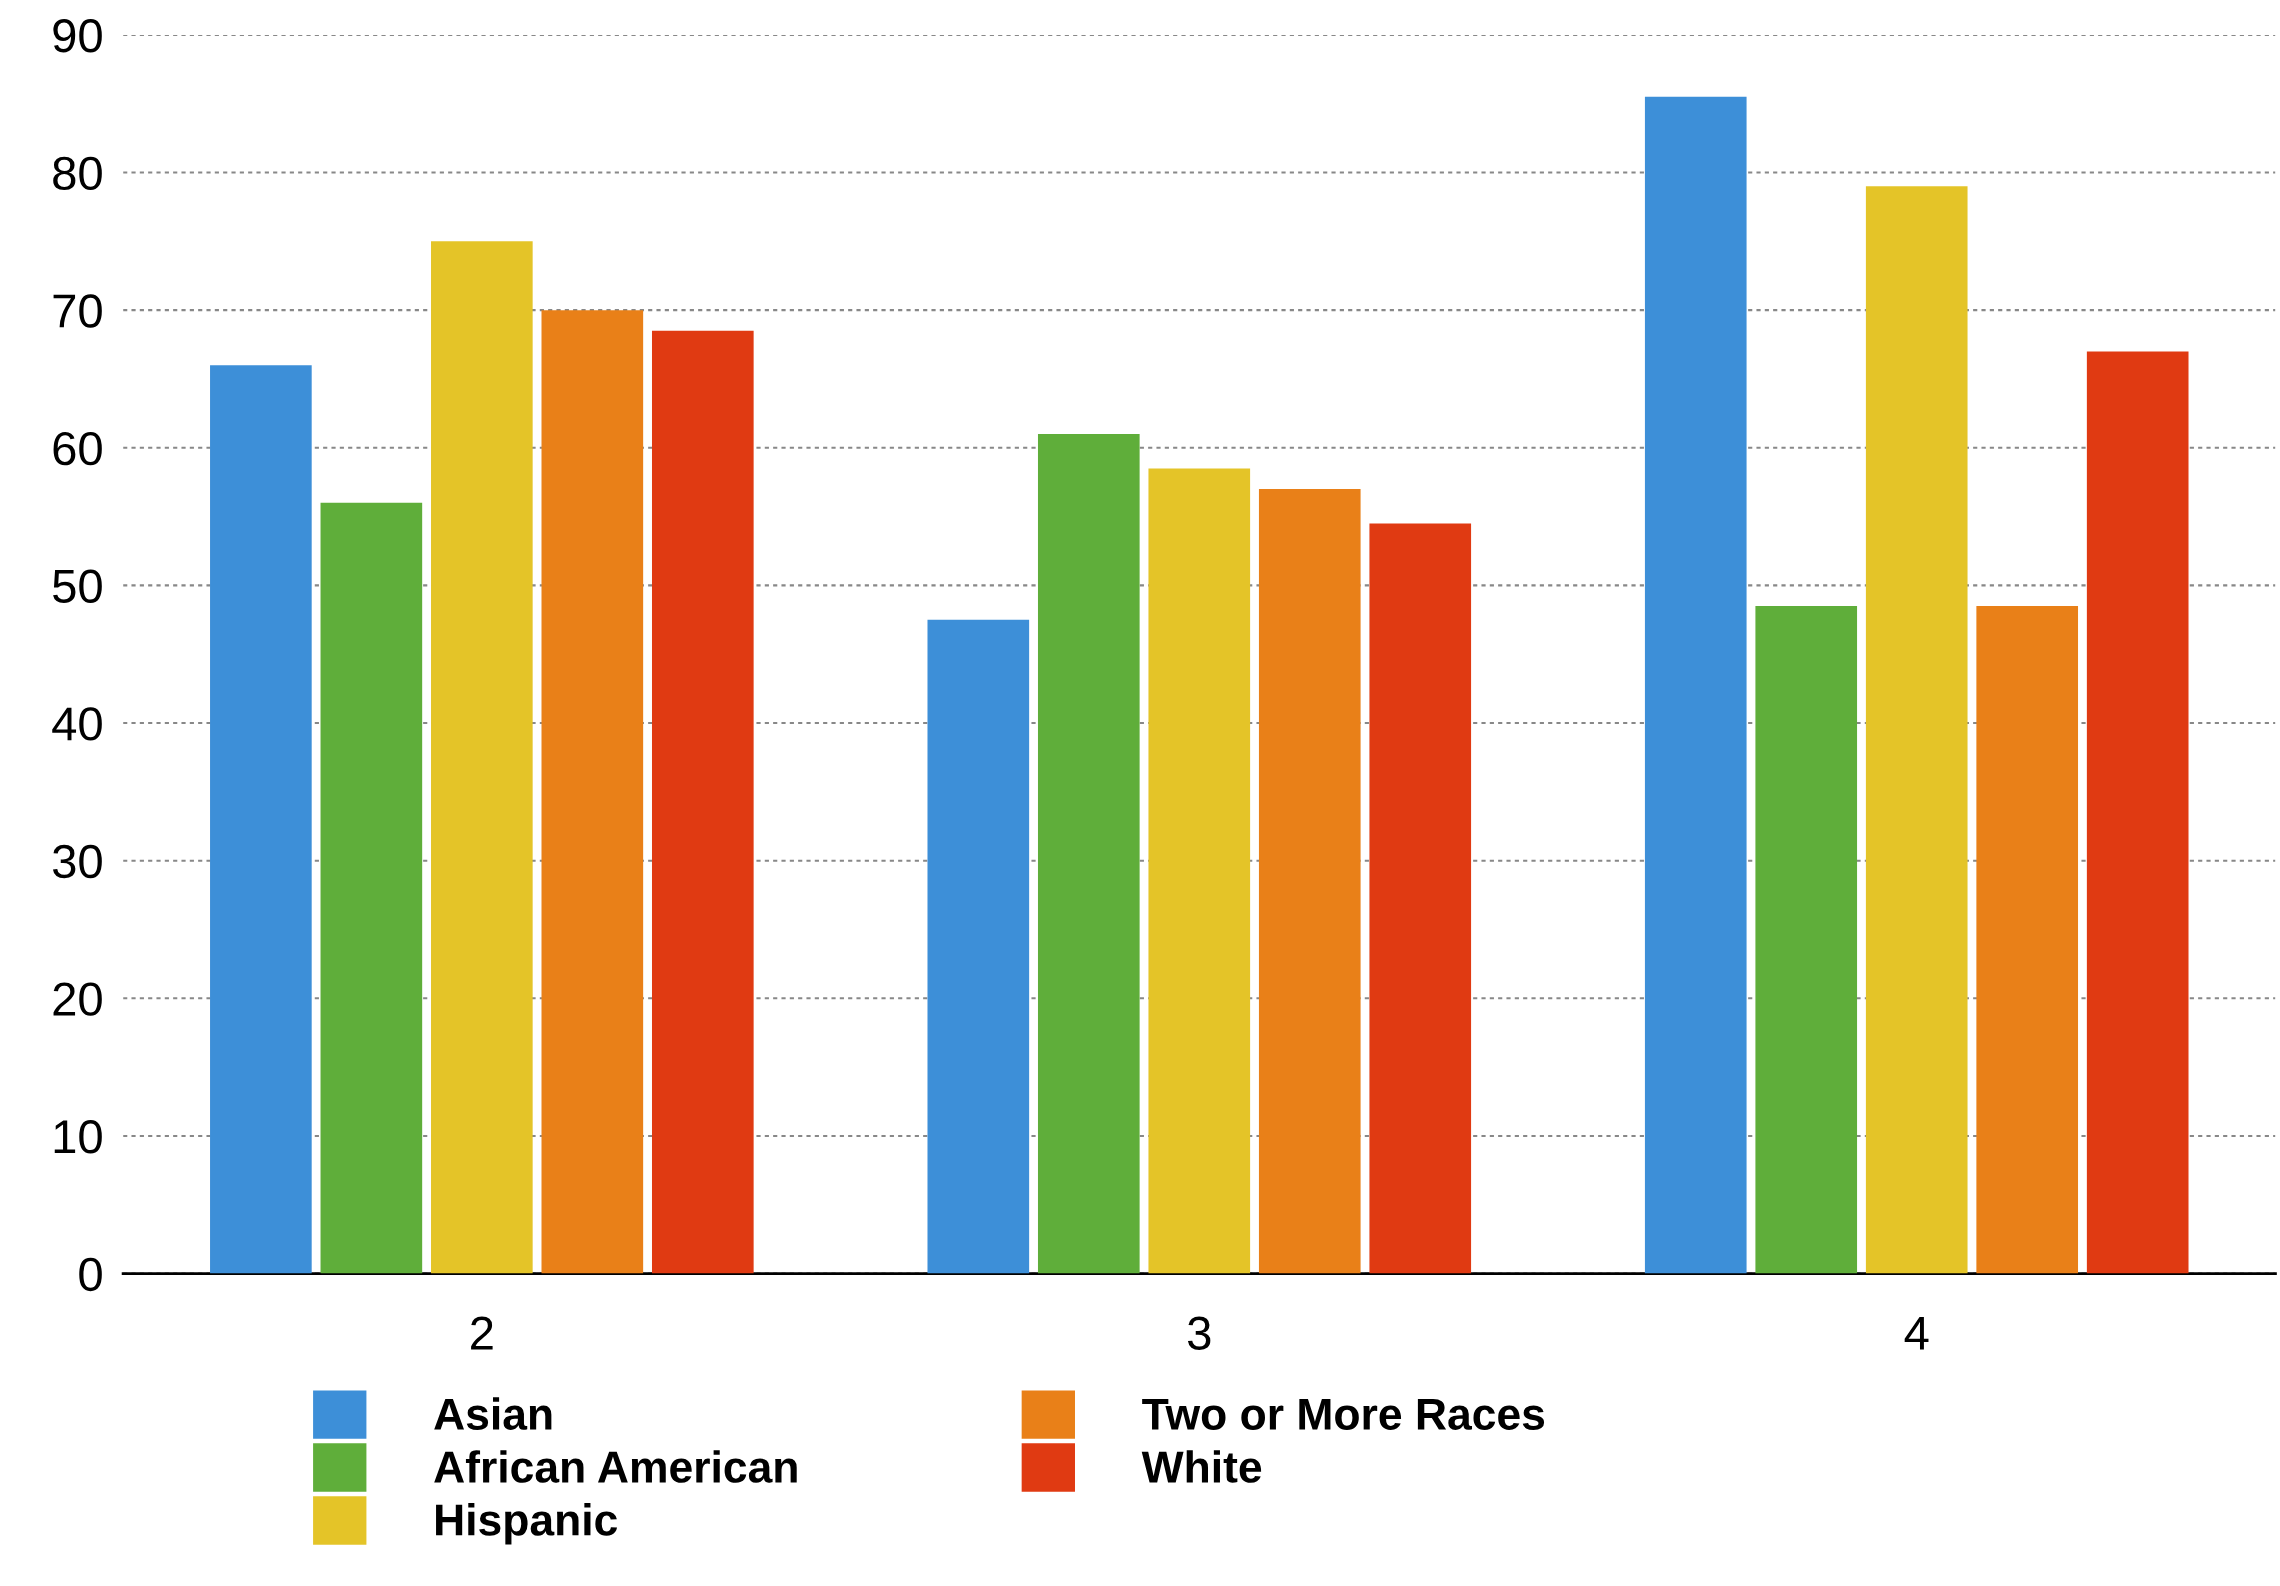 This screenshot has height=1586, width=2280. I want to click on y-tick-label: 80, so click(77, 173).